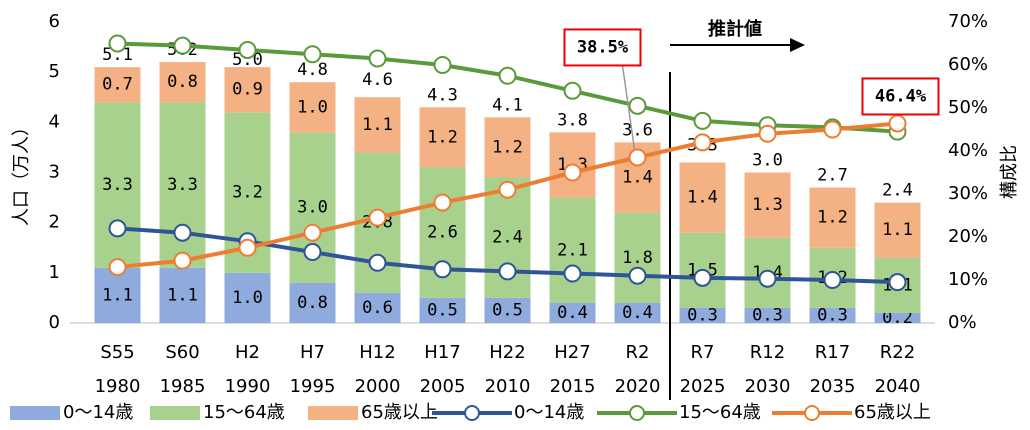 The image size is (1030, 430). Describe the element at coordinates (312, 208) in the screenshot. I see `bar-value-label: 3.0` at that location.